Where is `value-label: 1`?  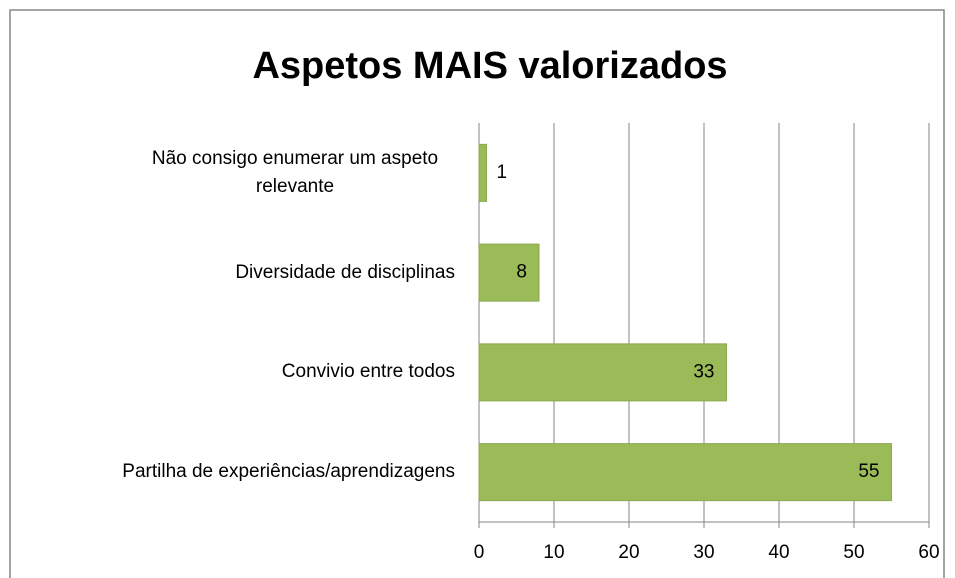
value-label: 1 is located at coordinates (502, 172).